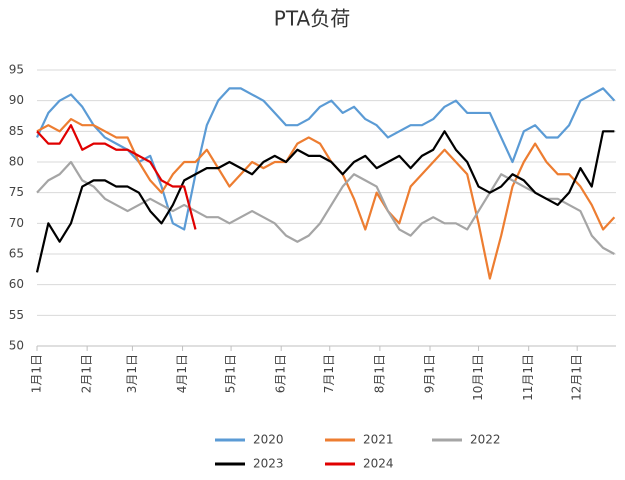 The height and width of the screenshot is (480, 625). Describe the element at coordinates (379, 373) in the screenshot. I see `x-tick-label: 8月1日` at that location.